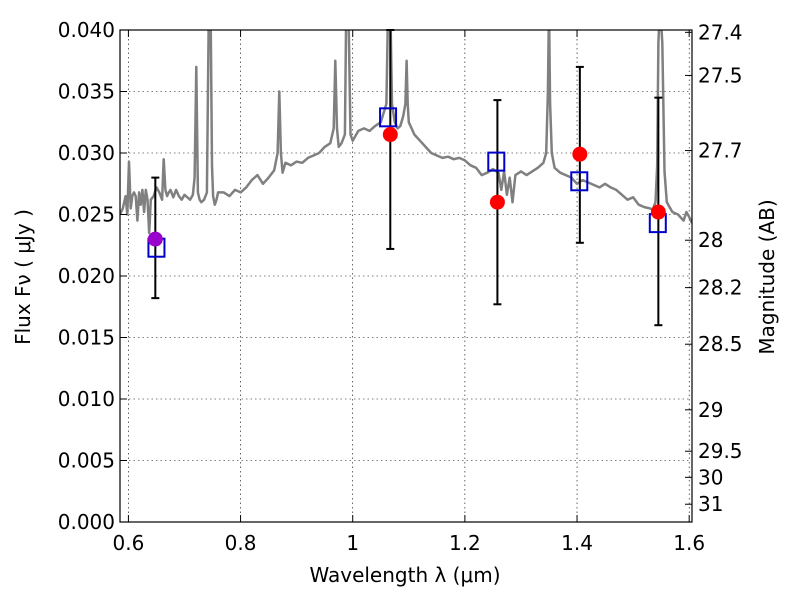 This screenshot has width=800, height=600. What do you see at coordinates (720, 288) in the screenshot?
I see `magnitude-tick-label: 28.2` at bounding box center [720, 288].